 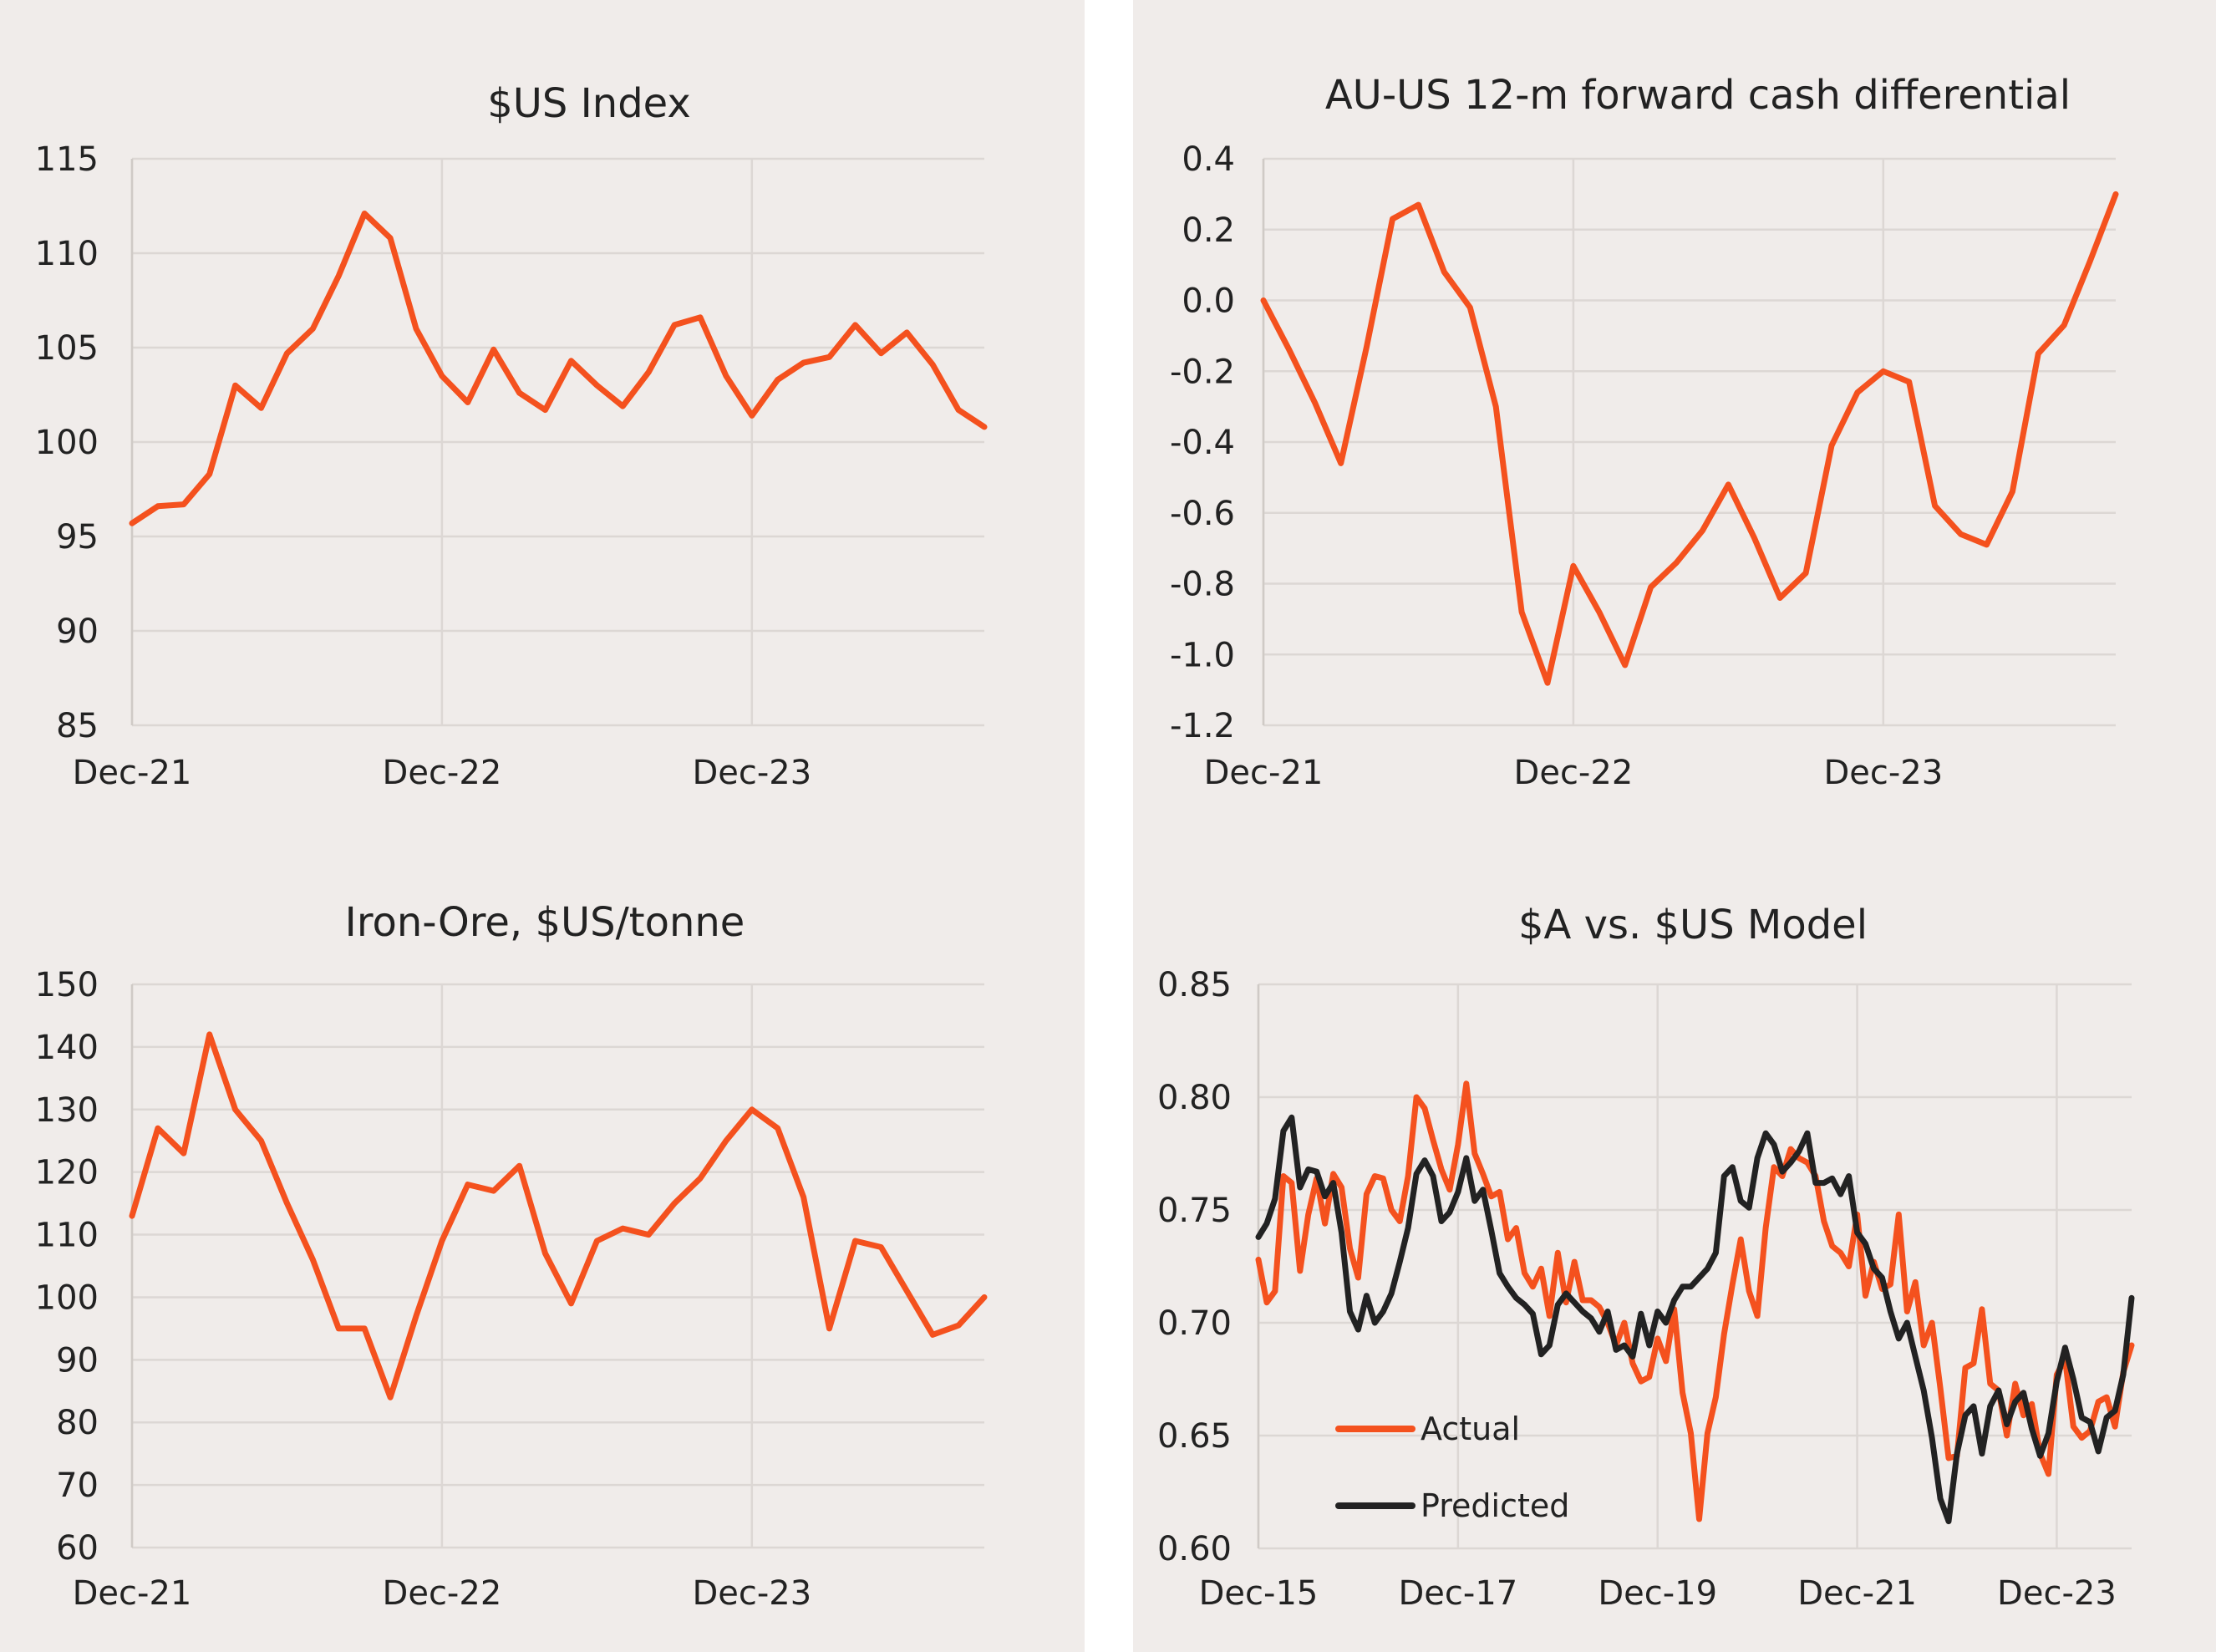 What do you see at coordinates (1457, 1594) in the screenshot?
I see `x-tick-label: Dec-17` at bounding box center [1457, 1594].